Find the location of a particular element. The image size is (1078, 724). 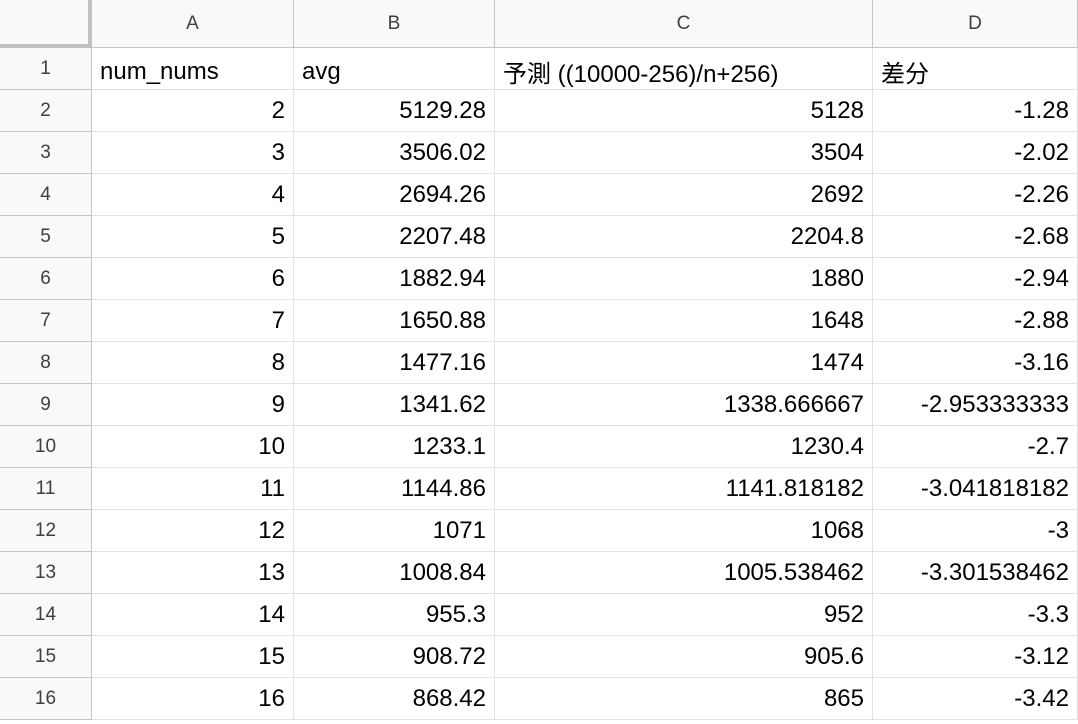

cell-d: -2.953333333 is located at coordinates (975, 405).